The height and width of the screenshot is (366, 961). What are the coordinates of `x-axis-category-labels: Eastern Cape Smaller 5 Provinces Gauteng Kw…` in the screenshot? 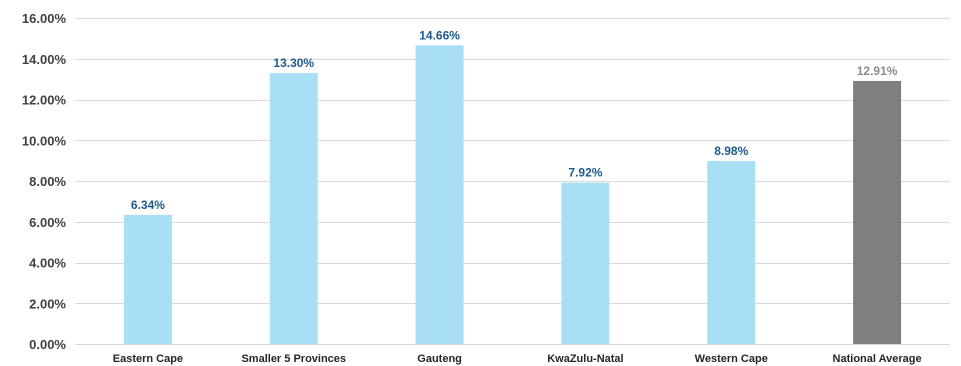 It's located at (517, 359).